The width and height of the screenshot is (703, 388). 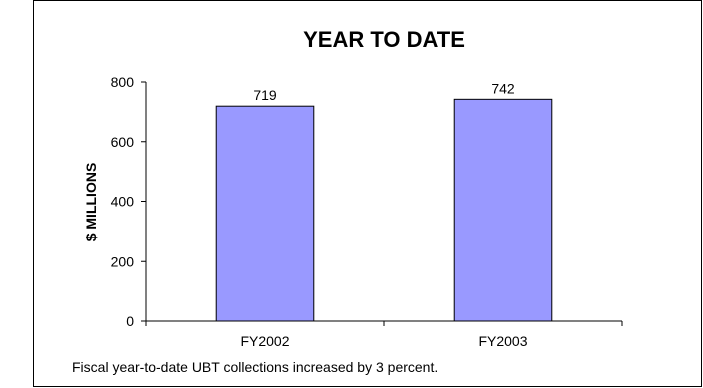 I want to click on y-tick-label: 800, so click(x=123, y=82).